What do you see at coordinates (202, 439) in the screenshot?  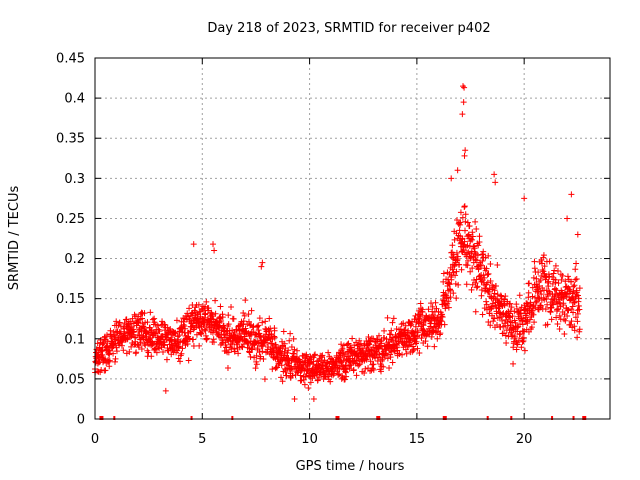 I see `x-tick-label: 5` at bounding box center [202, 439].